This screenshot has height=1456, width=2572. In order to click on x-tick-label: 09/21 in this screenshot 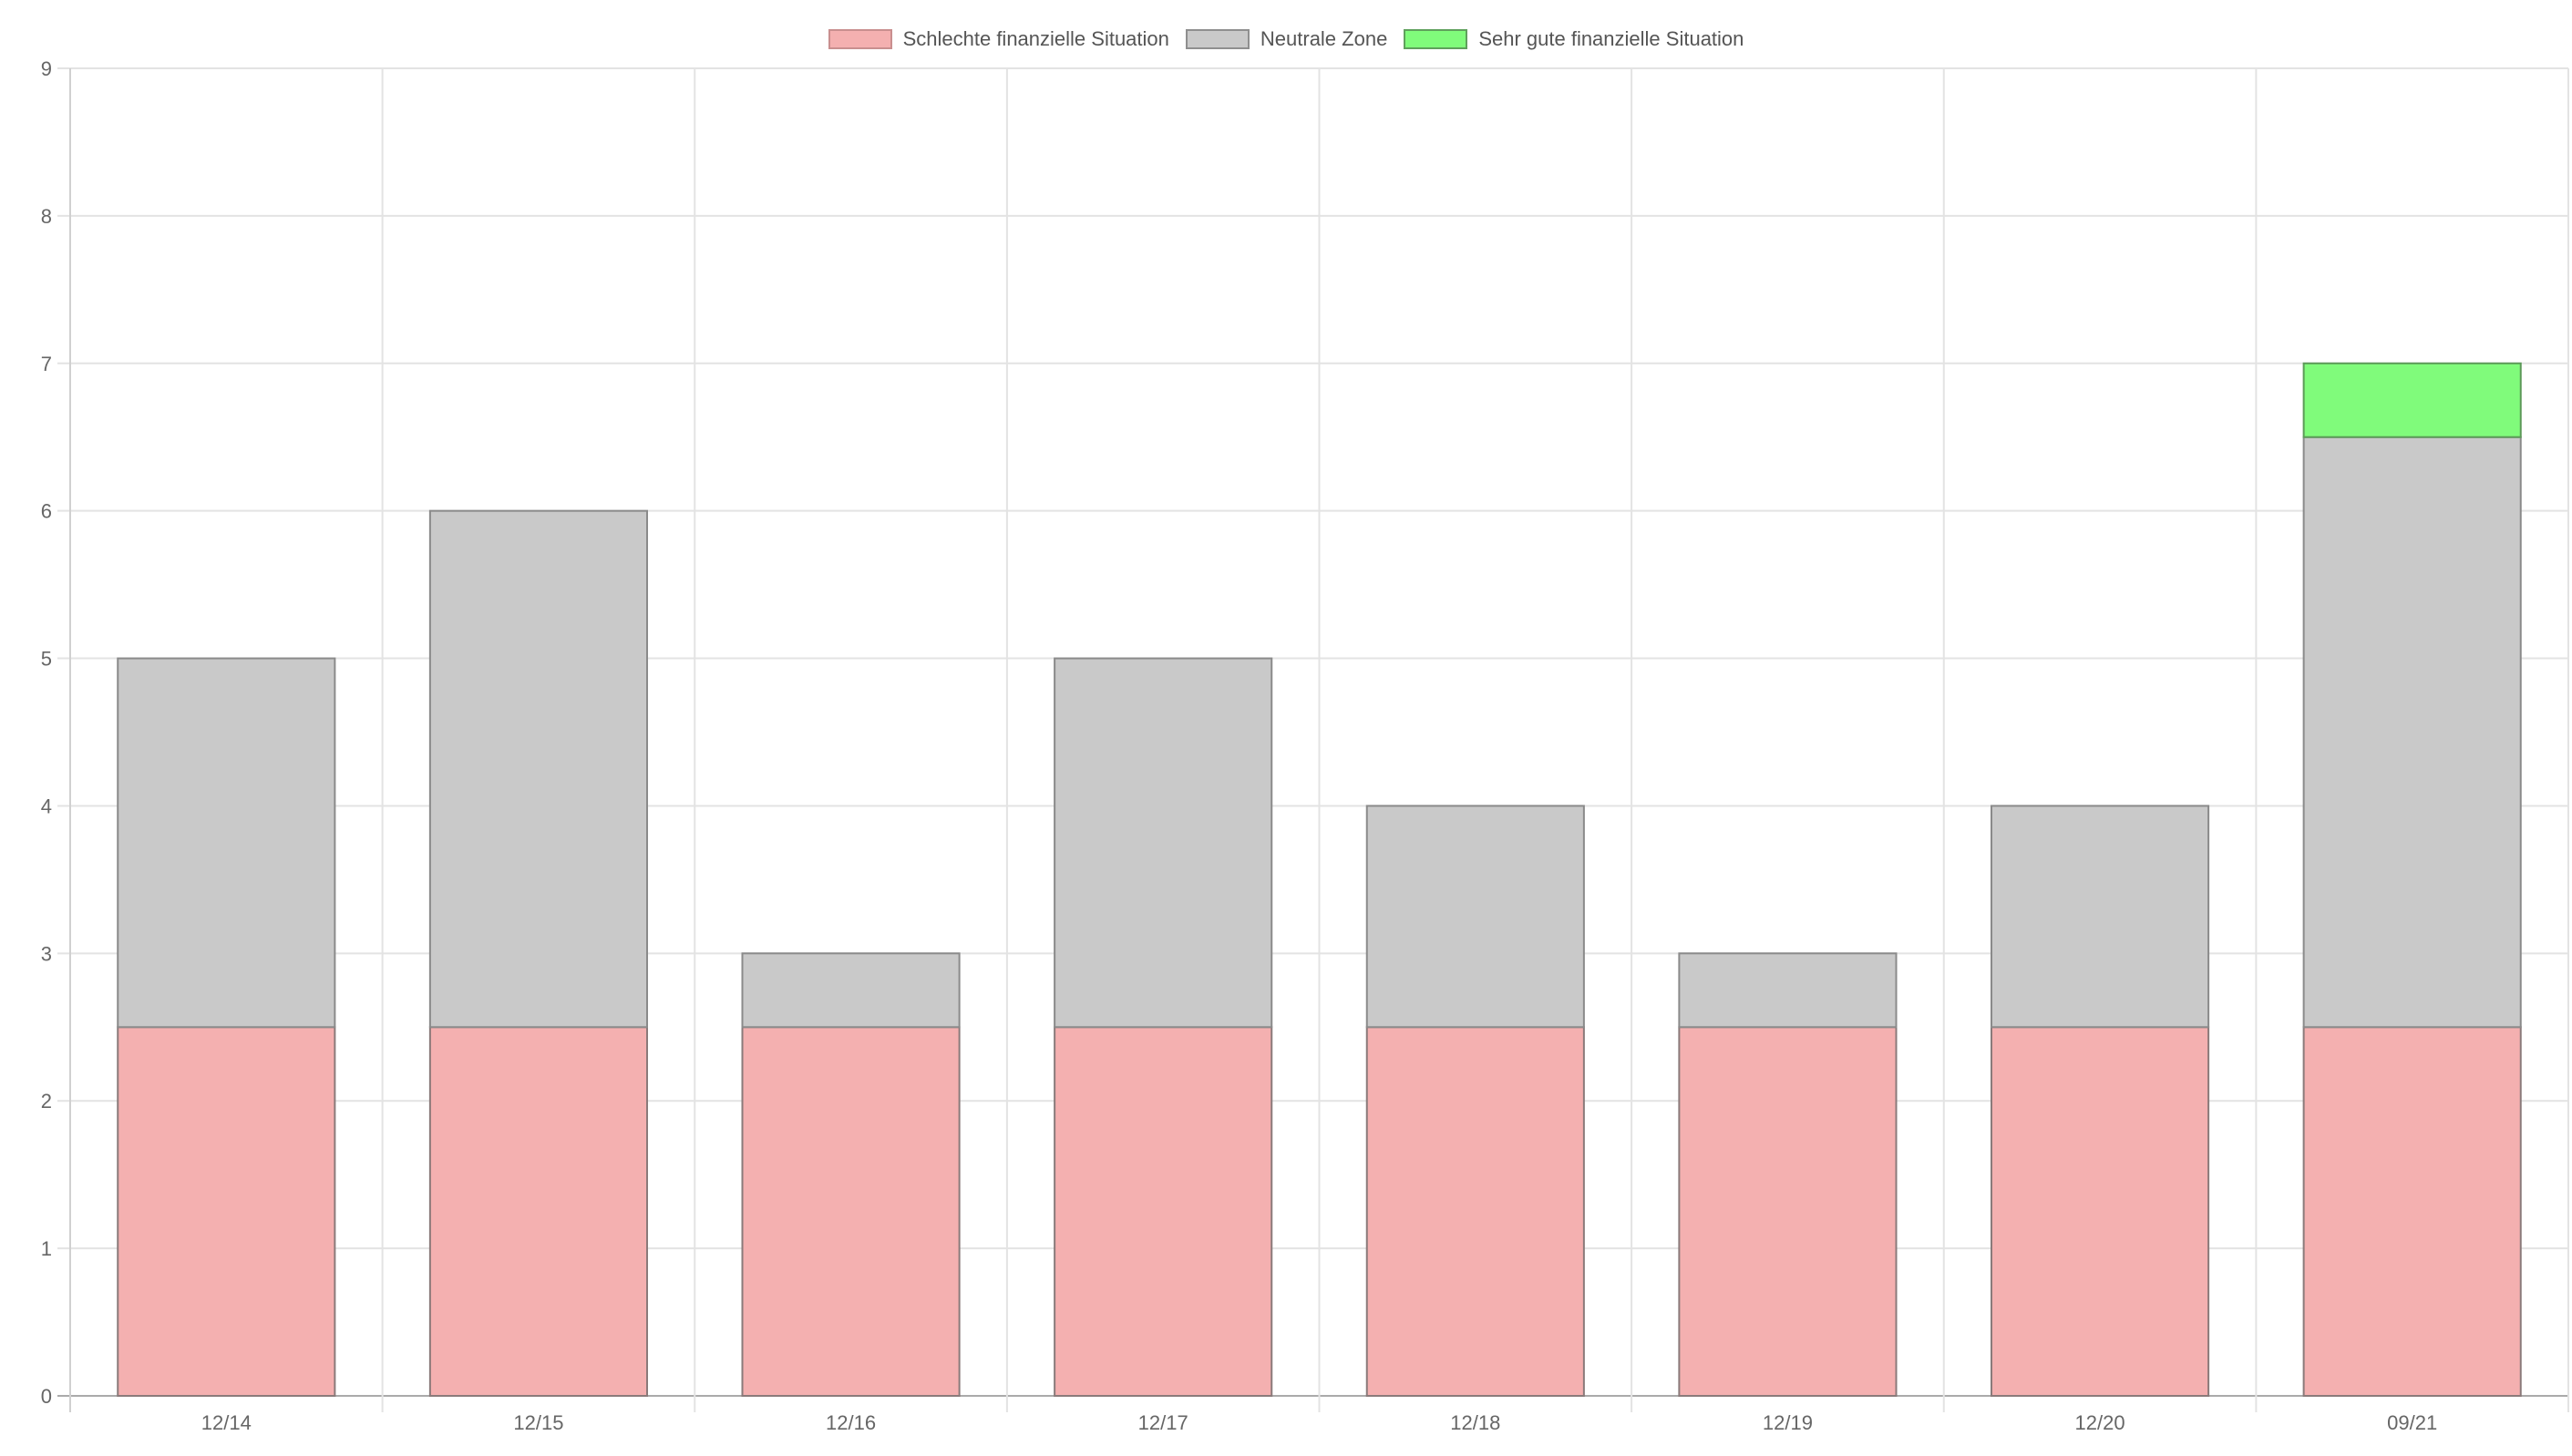, I will do `click(2412, 1423)`.